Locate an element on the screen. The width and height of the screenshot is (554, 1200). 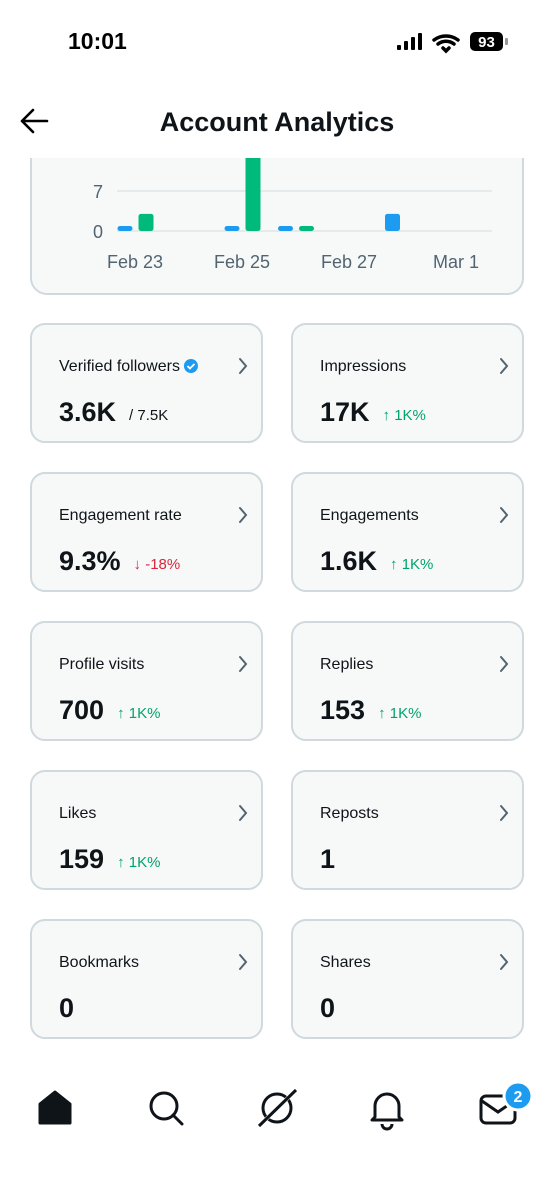
card-value: 9.3% is located at coordinates (90, 561).